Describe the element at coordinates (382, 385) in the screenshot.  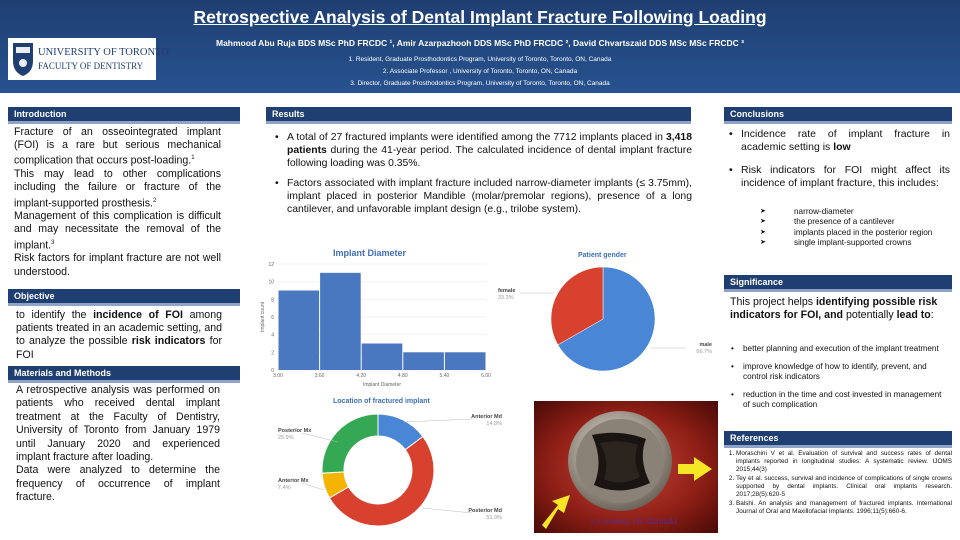
I see `histogram-x-axis-label: Implant Diameter` at that location.